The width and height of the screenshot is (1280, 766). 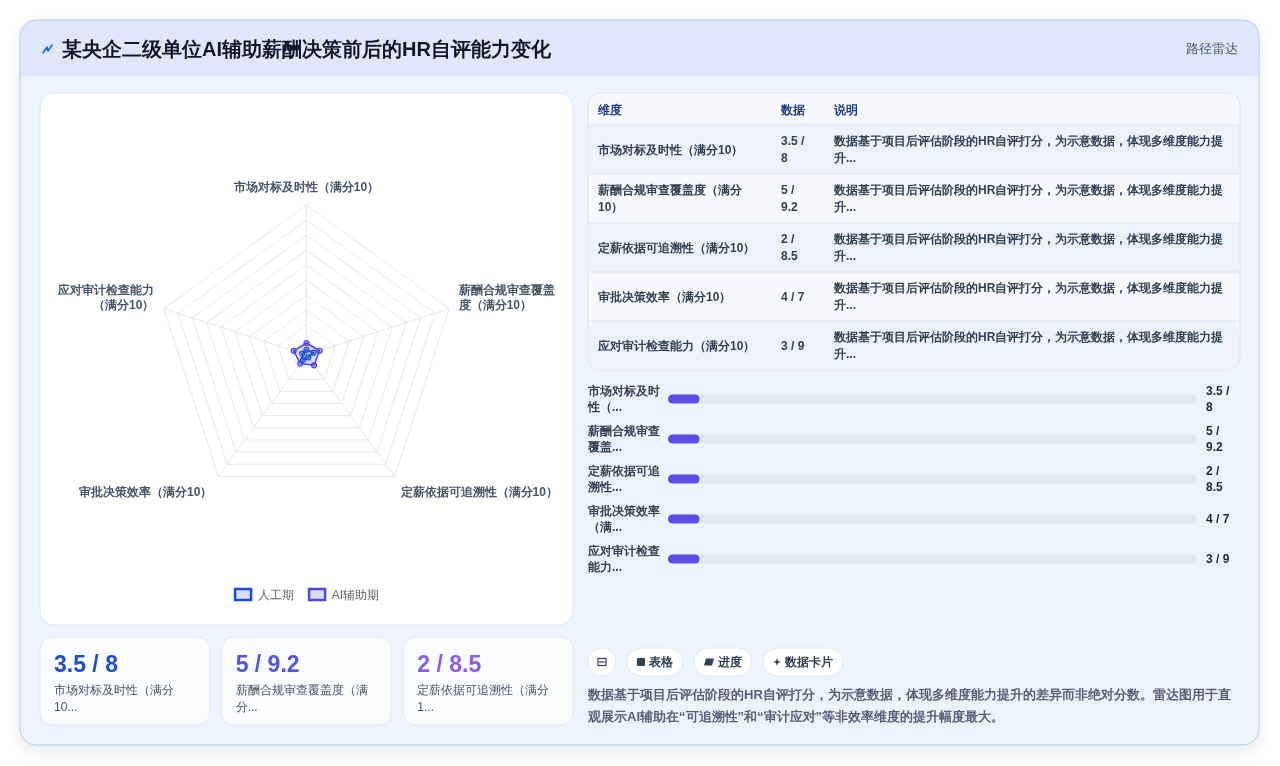 I want to click on spoke-label: 定薪依据可追溯性（满分10）, so click(x=478, y=492).